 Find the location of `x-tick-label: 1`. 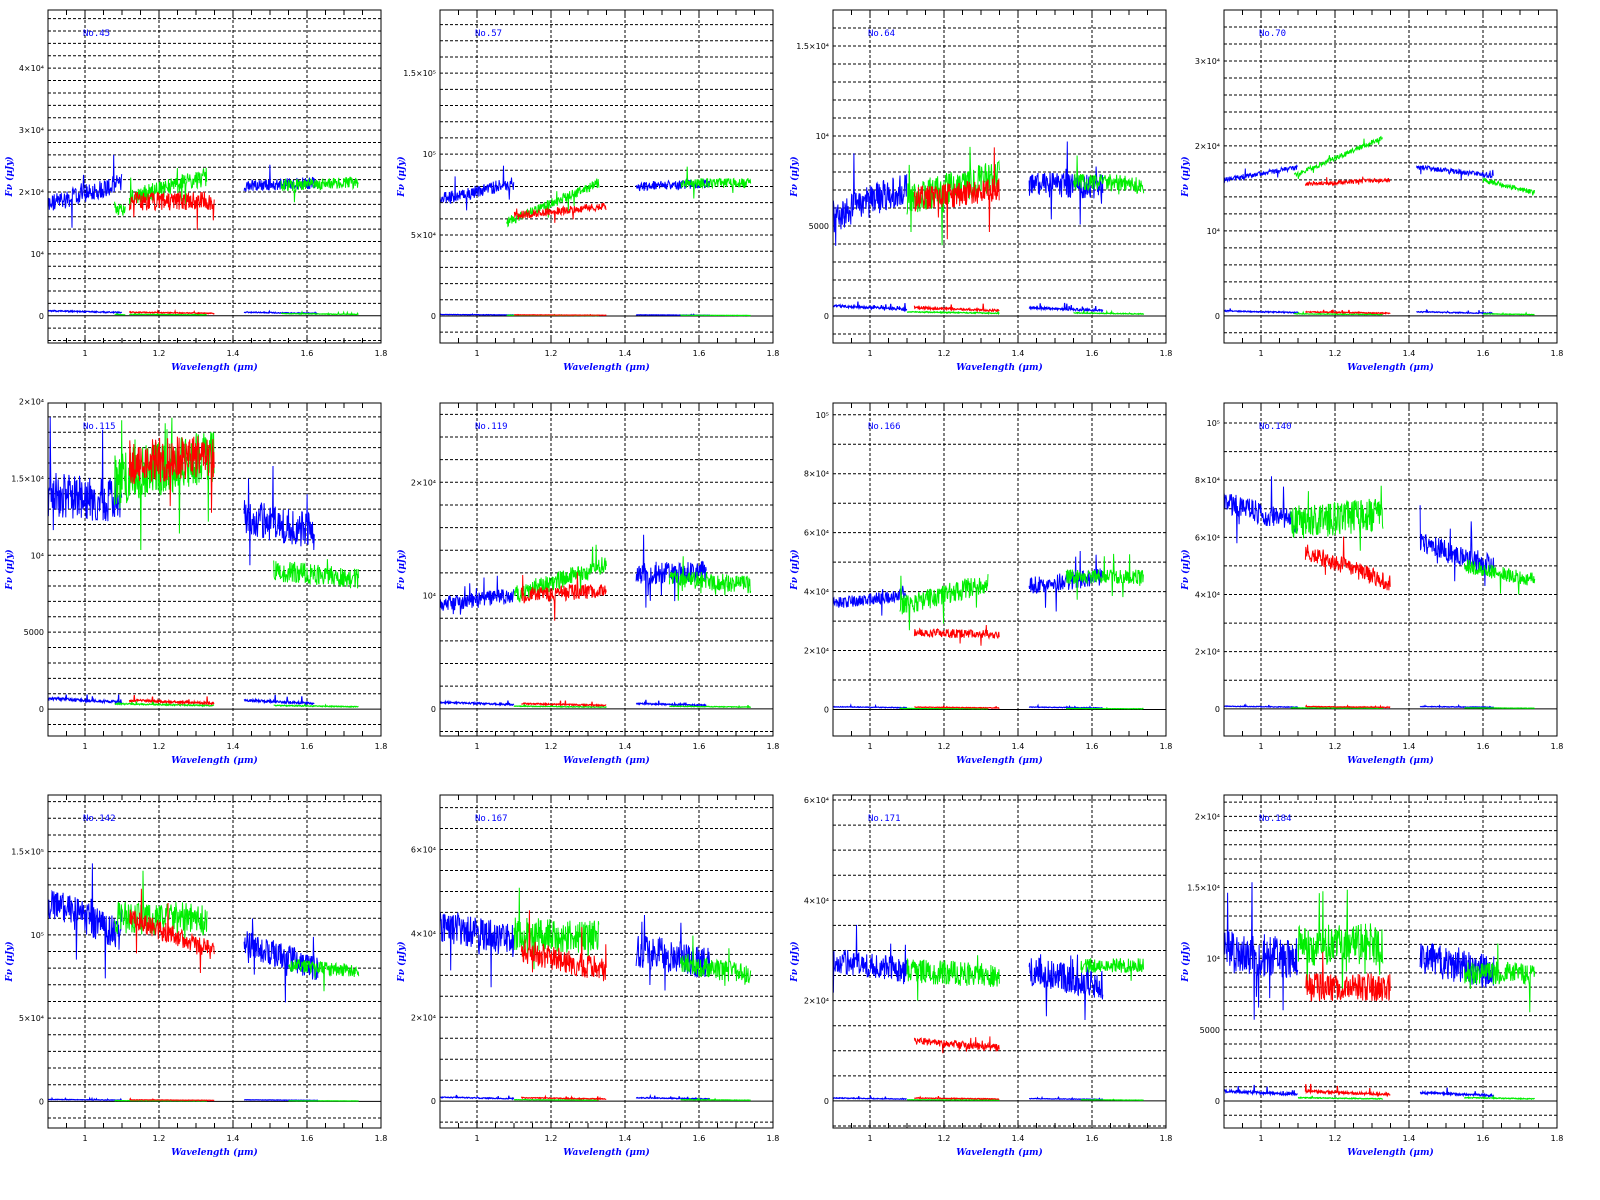

x-tick-label: 1 is located at coordinates (476, 1138).